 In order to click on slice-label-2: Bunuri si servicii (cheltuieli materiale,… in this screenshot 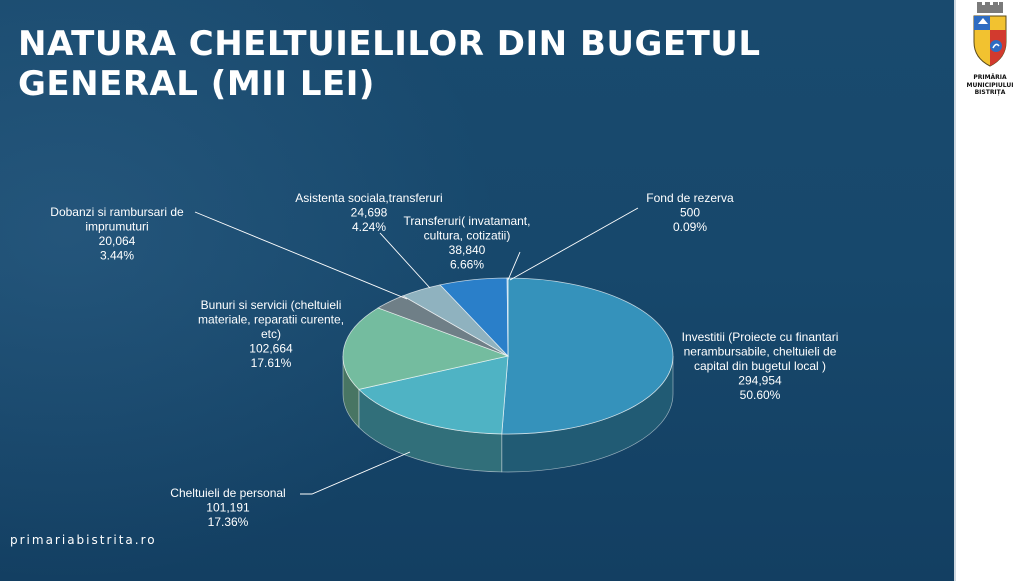, I will do `click(271, 334)`.